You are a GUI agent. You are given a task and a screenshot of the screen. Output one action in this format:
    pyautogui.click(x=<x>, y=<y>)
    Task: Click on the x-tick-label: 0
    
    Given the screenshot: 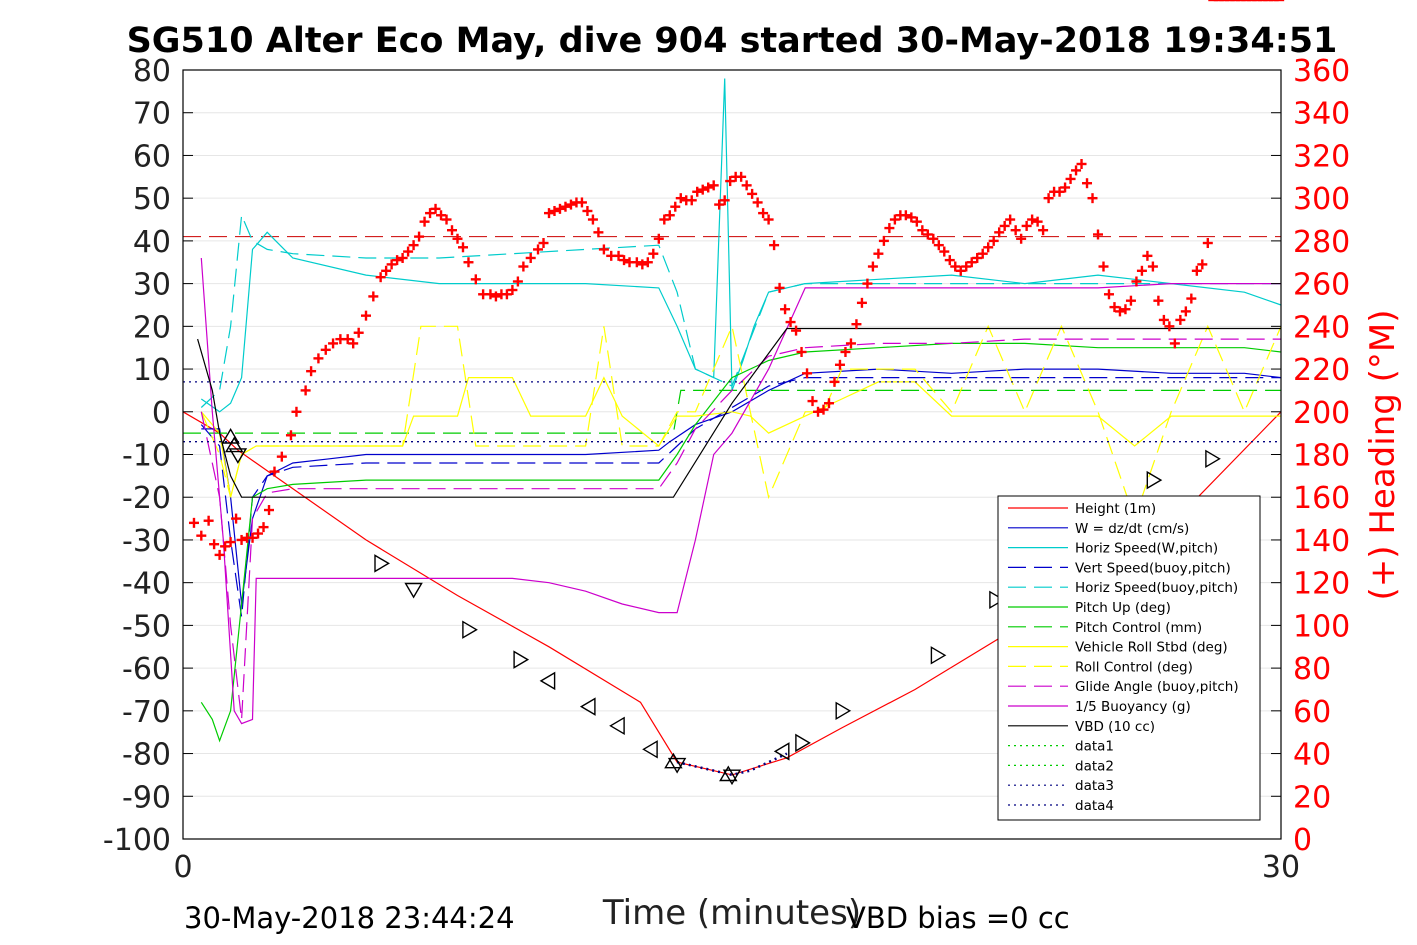 What is the action you would take?
    pyautogui.click(x=182, y=867)
    